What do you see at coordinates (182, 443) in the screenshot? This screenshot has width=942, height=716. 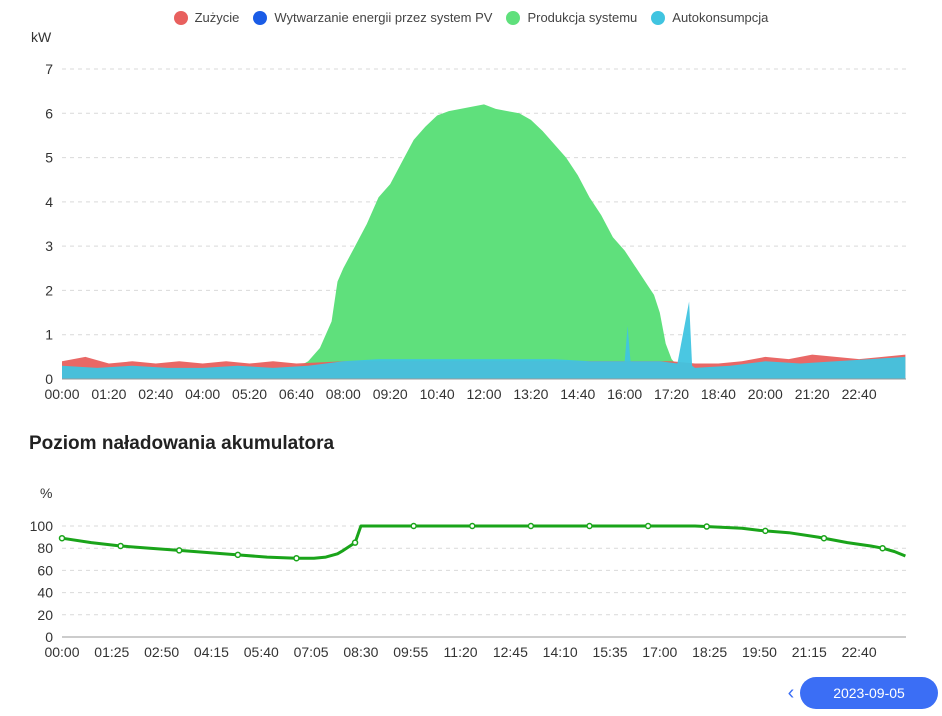 I see `battery-chart-title: Poziom naładowania akumulatora` at bounding box center [182, 443].